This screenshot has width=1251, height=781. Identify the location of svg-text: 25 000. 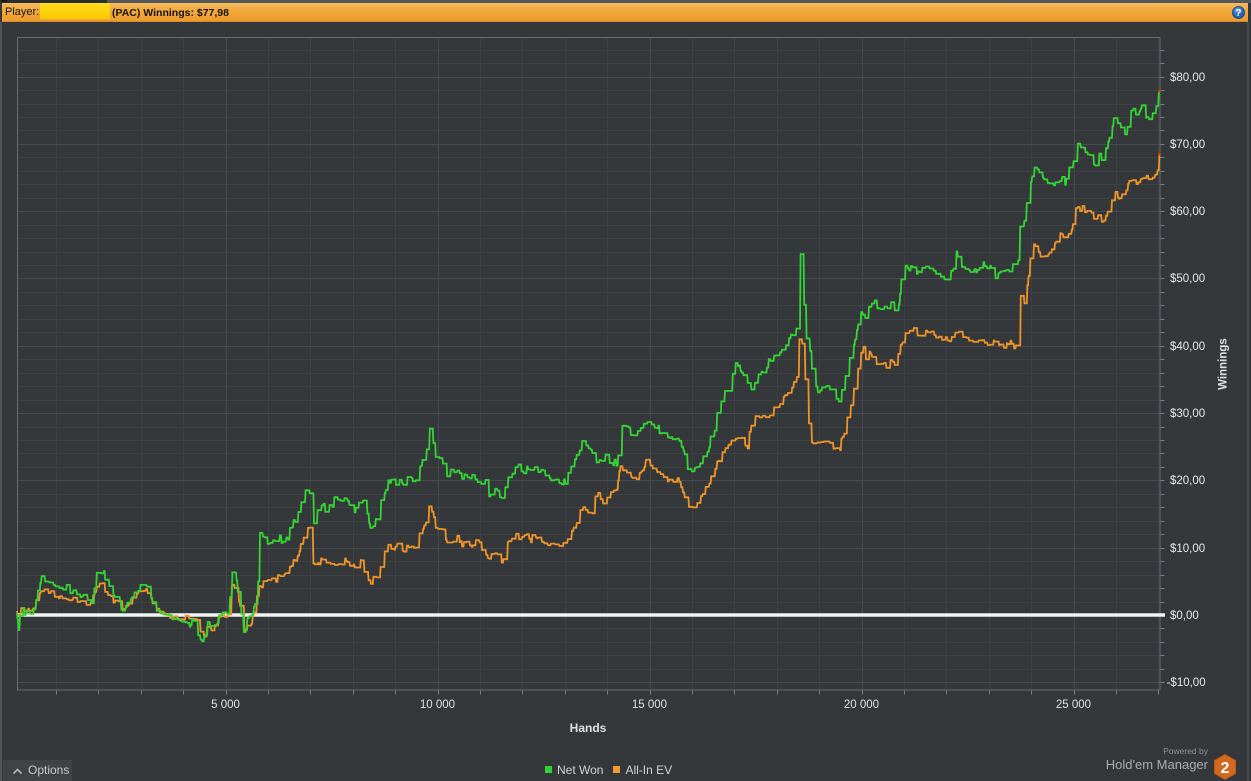
(1073, 705).